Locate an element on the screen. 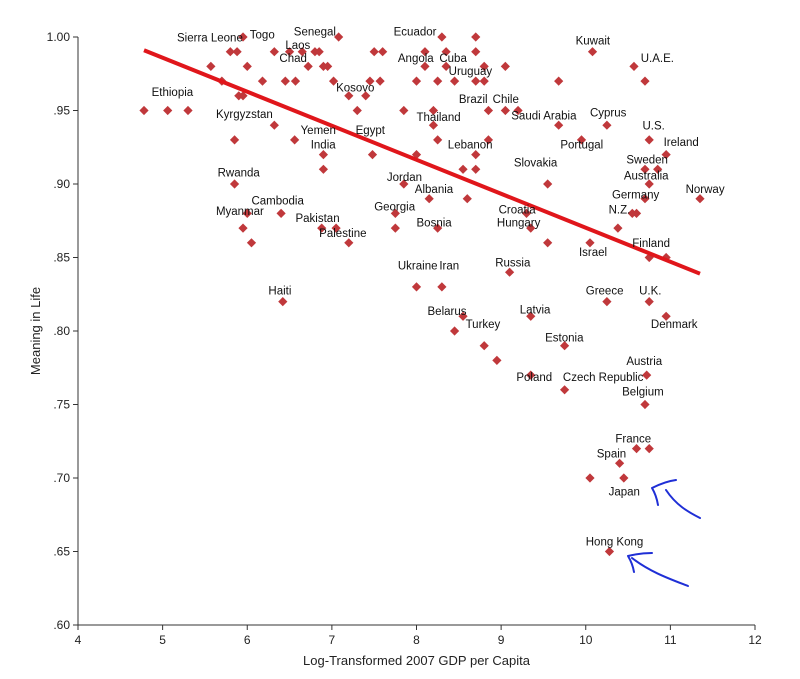  y-tick-label: .60 is located at coordinates (61, 625).